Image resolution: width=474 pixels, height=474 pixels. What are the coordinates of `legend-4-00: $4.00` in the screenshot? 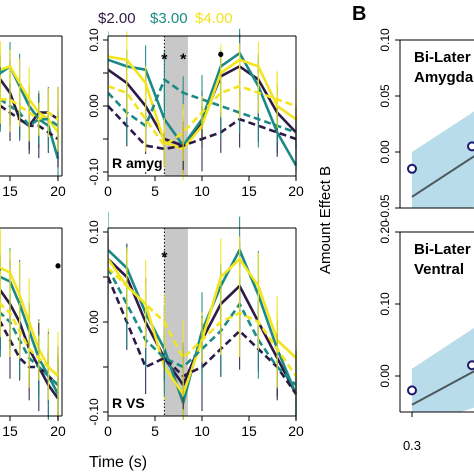 It's located at (214, 18).